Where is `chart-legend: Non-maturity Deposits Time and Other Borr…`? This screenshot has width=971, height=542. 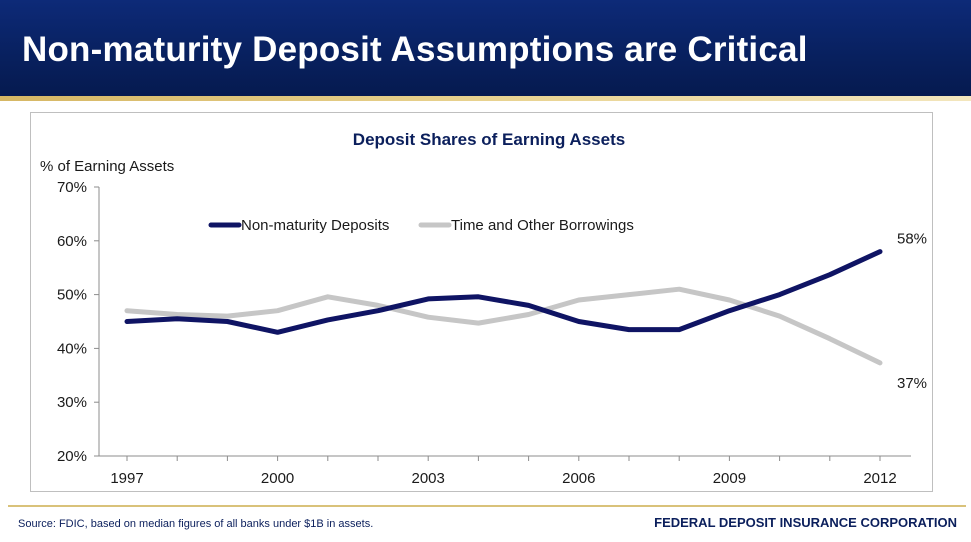 chart-legend: Non-maturity Deposits Time and Other Borr… is located at coordinates (421, 225).